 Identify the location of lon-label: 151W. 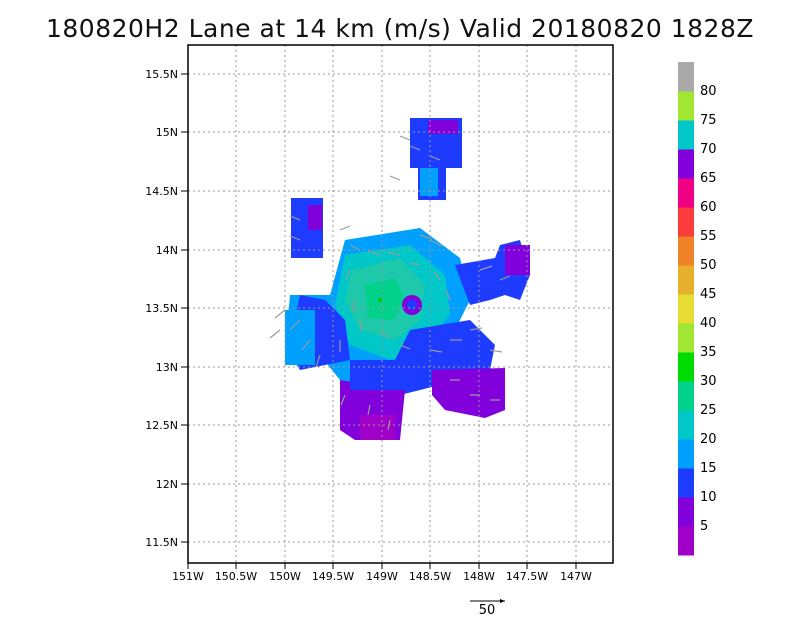
(188, 576).